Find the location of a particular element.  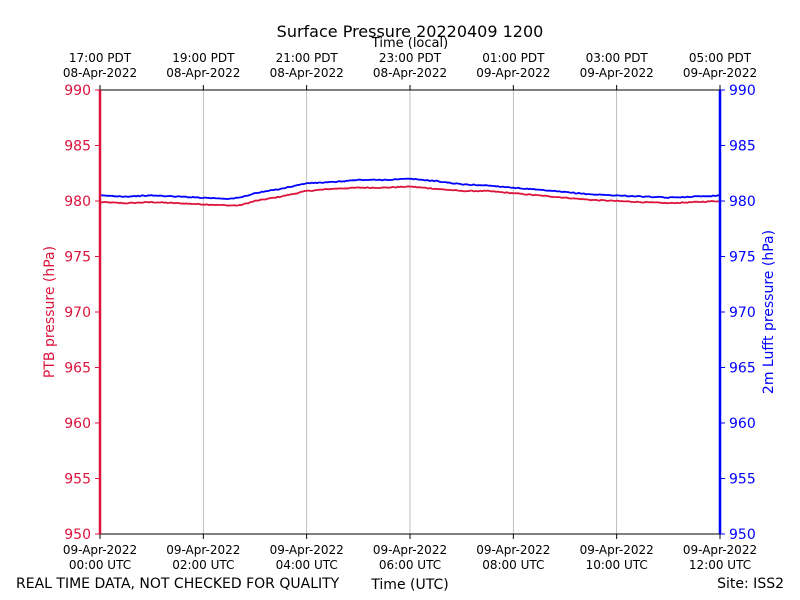

lufft-pressure-line is located at coordinates (410, 189).